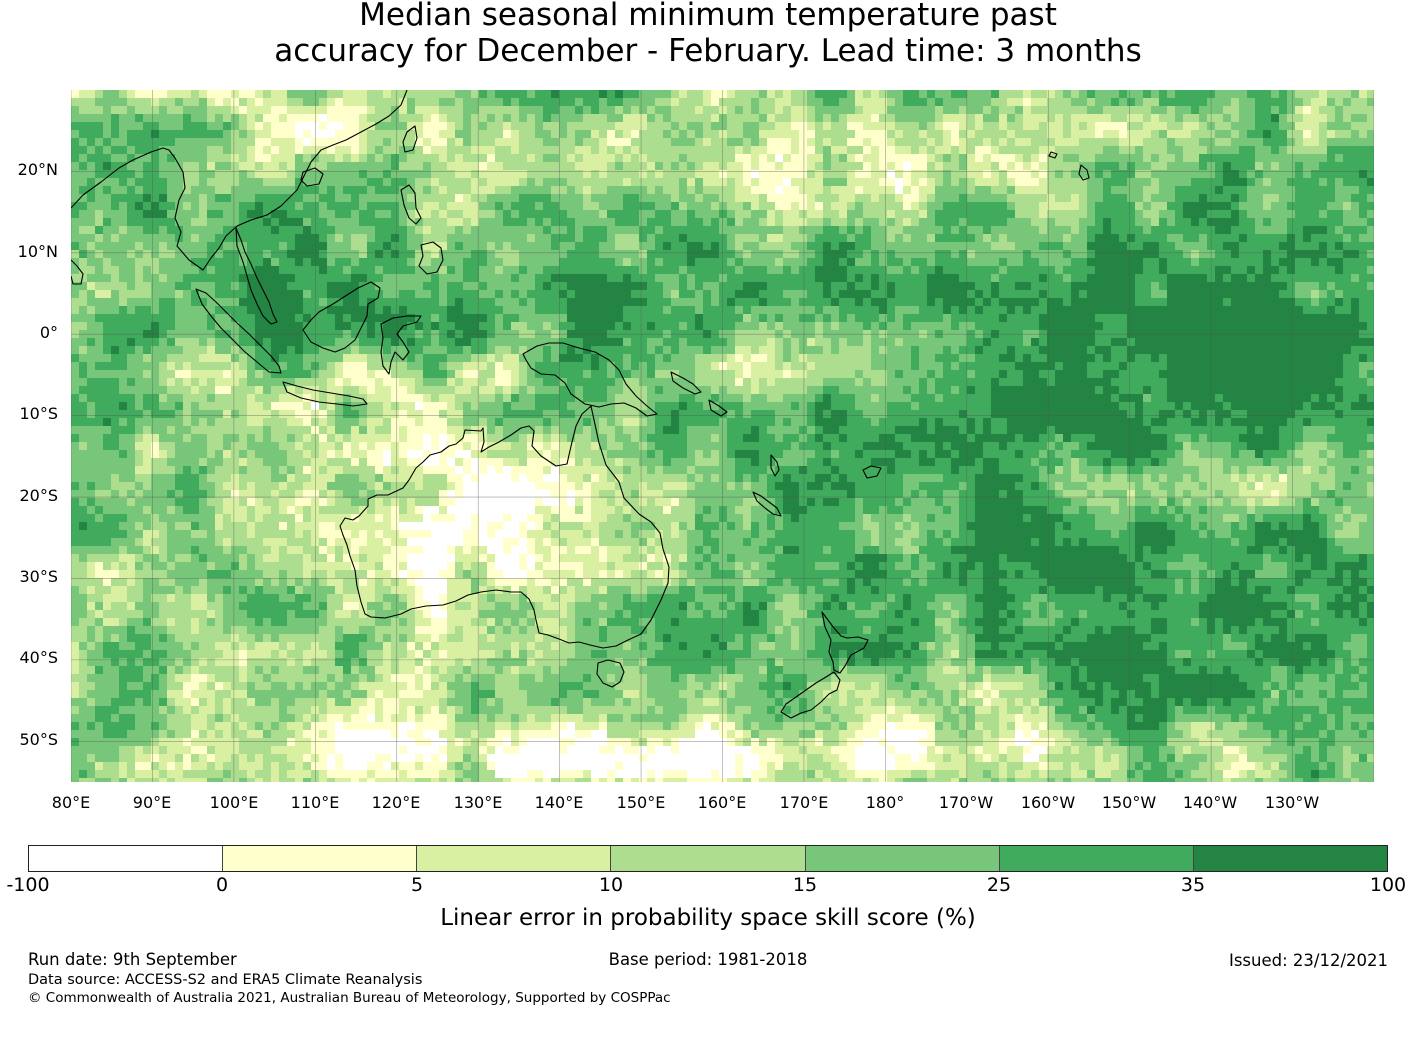 The width and height of the screenshot is (1416, 1050). What do you see at coordinates (590, 379) in the screenshot?
I see `coast-new-guinea` at bounding box center [590, 379].